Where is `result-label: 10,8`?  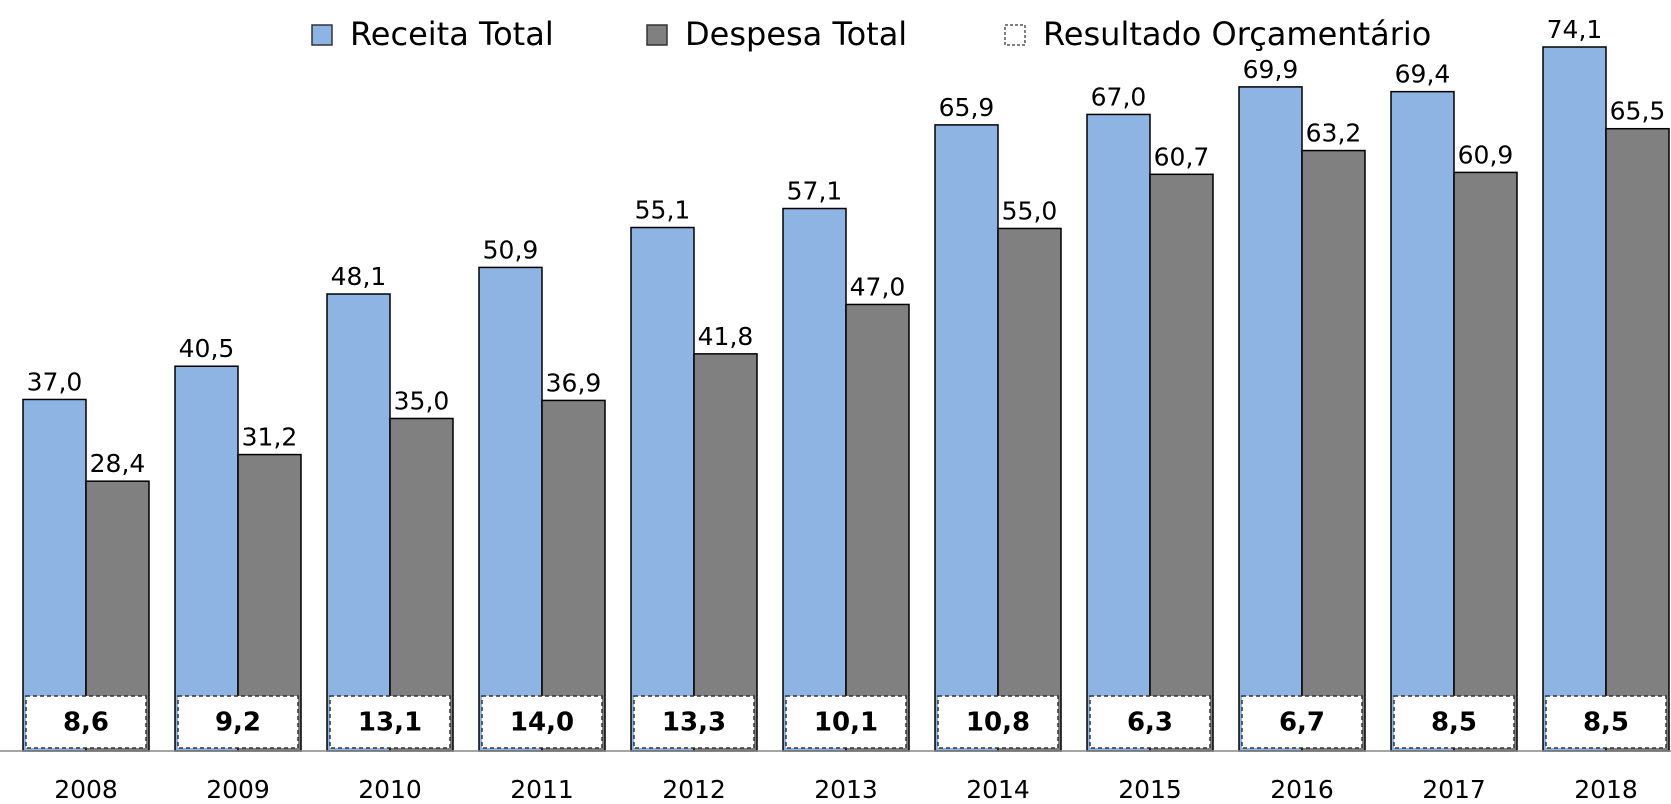 result-label: 10,8 is located at coordinates (998, 723).